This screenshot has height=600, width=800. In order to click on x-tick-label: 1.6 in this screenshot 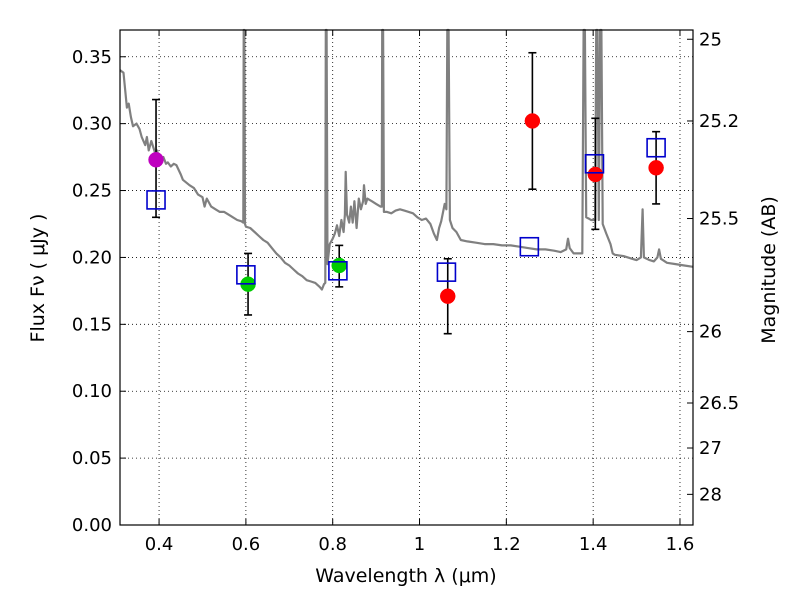, I will do `click(680, 544)`.